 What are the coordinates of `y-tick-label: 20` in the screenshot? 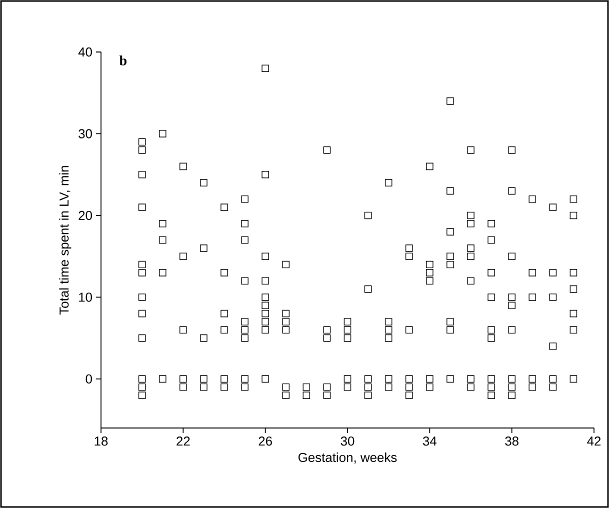 It's located at (85, 215).